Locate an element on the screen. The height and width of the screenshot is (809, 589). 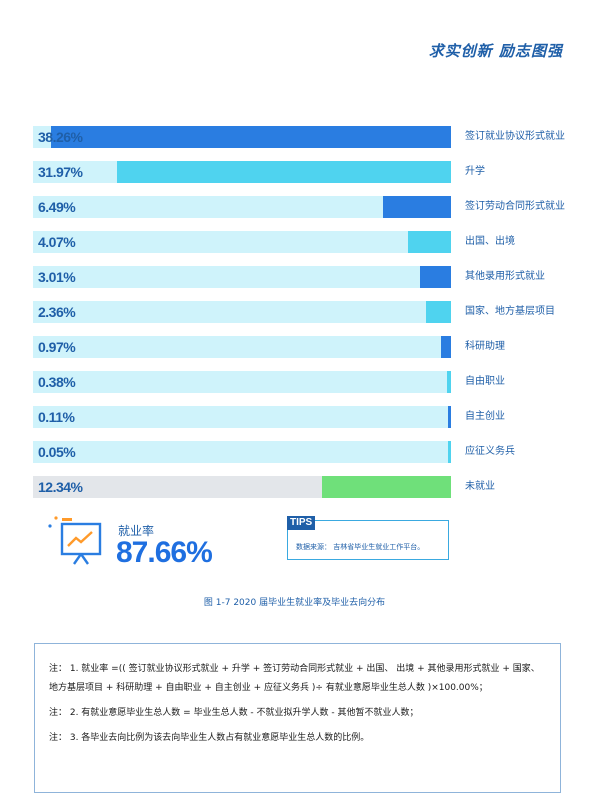
employment-rate-value: 87.66% is located at coordinates (164, 552).